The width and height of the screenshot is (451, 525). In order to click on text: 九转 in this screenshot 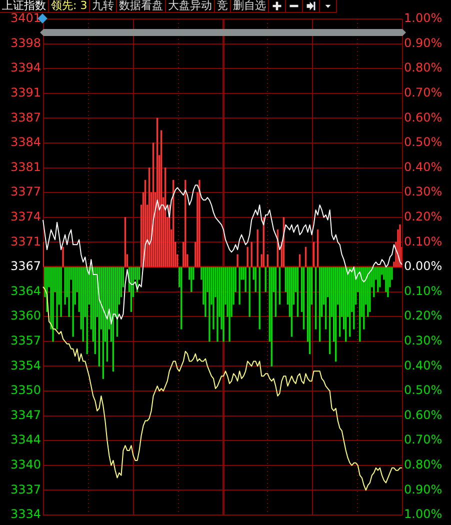, I will do `click(104, 6)`.